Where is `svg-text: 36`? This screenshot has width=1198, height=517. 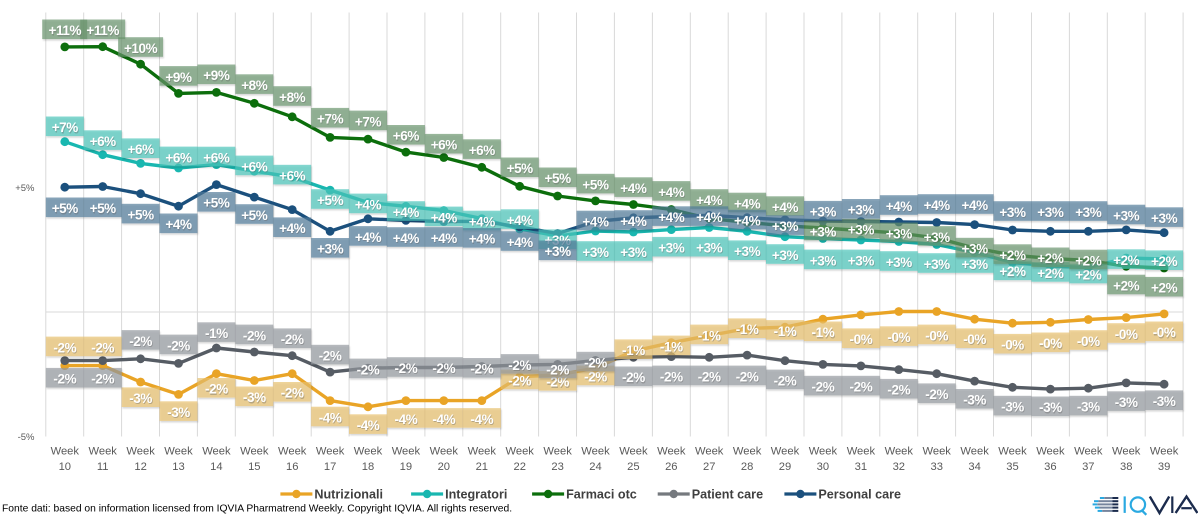 svg-text: 36 is located at coordinates (1050, 467).